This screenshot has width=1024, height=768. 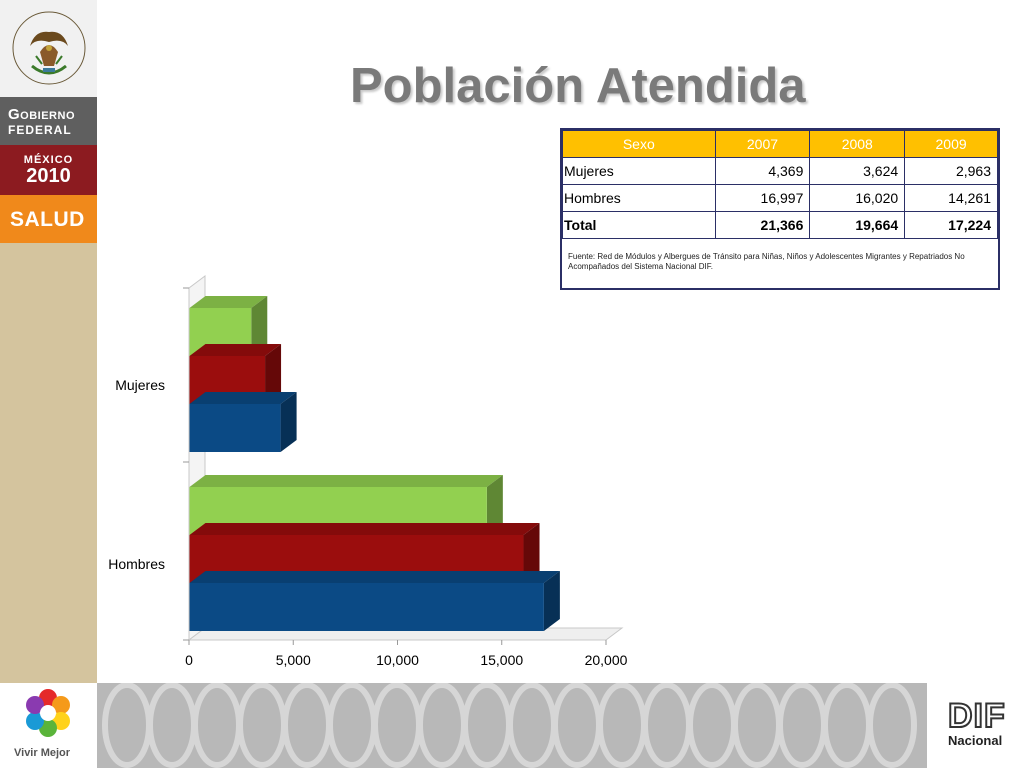 What do you see at coordinates (578, 86) in the screenshot?
I see `page-title: Población Atendida` at bounding box center [578, 86].